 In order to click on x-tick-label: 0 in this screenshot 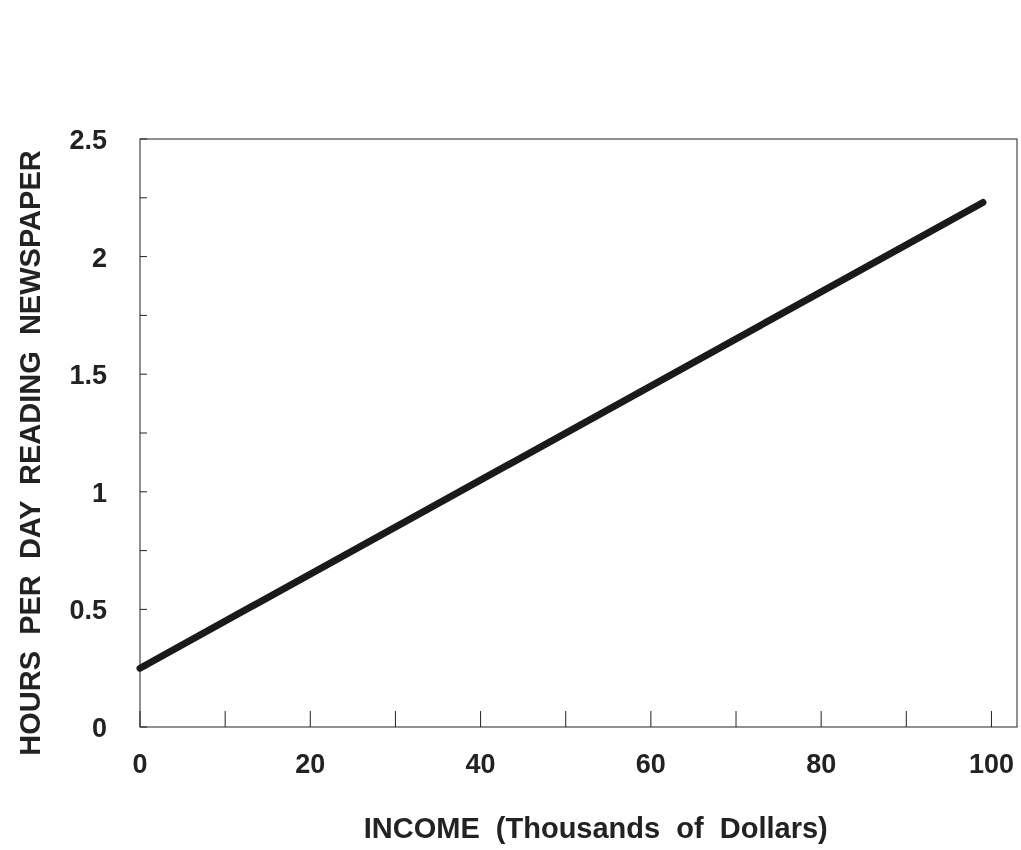, I will do `click(140, 764)`.